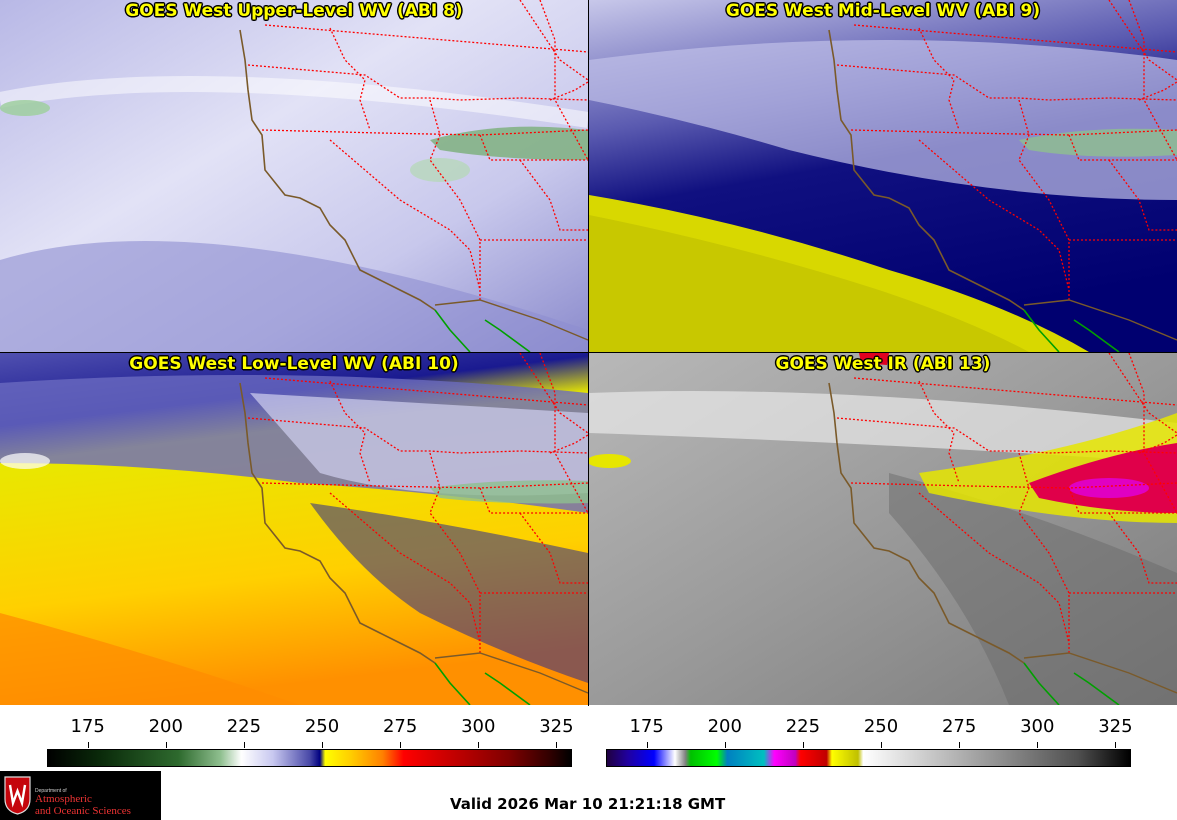 The image size is (1177, 820). What do you see at coordinates (588, 804) in the screenshot?
I see `valid-time: Valid 2026 Mar 10 21:21:18 GMT` at bounding box center [588, 804].